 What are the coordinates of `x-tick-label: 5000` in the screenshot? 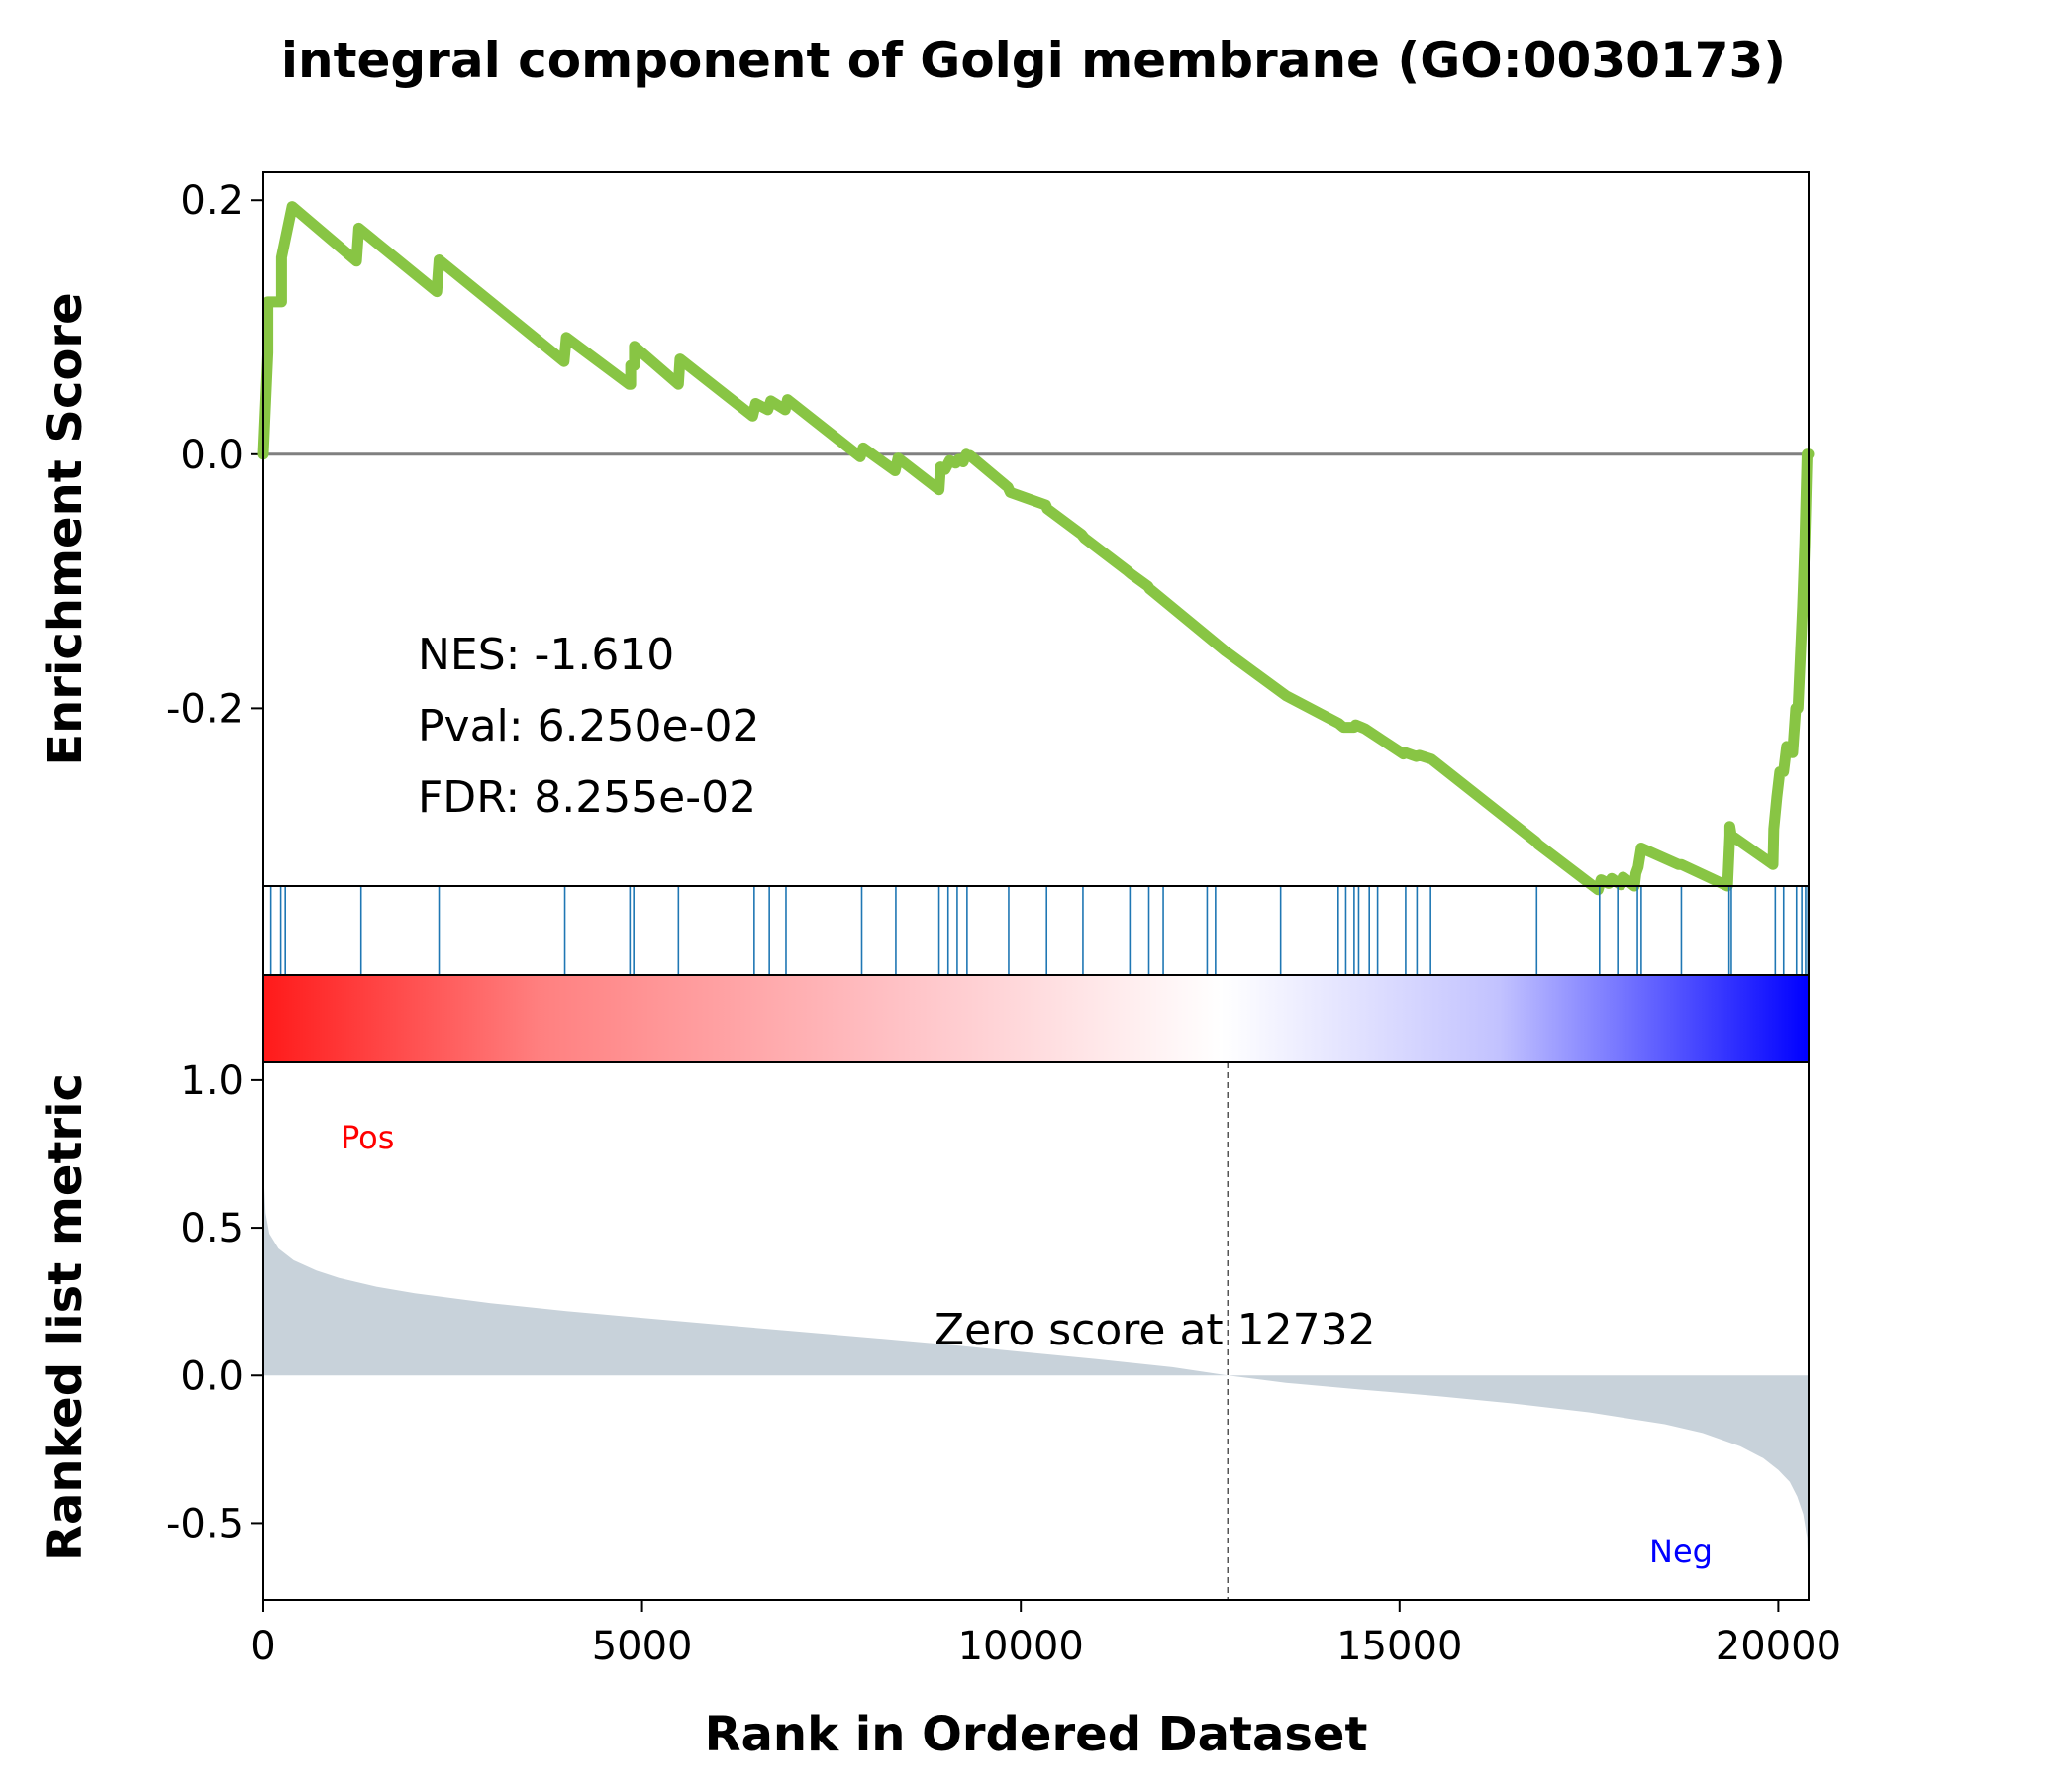 It's located at (642, 1646).